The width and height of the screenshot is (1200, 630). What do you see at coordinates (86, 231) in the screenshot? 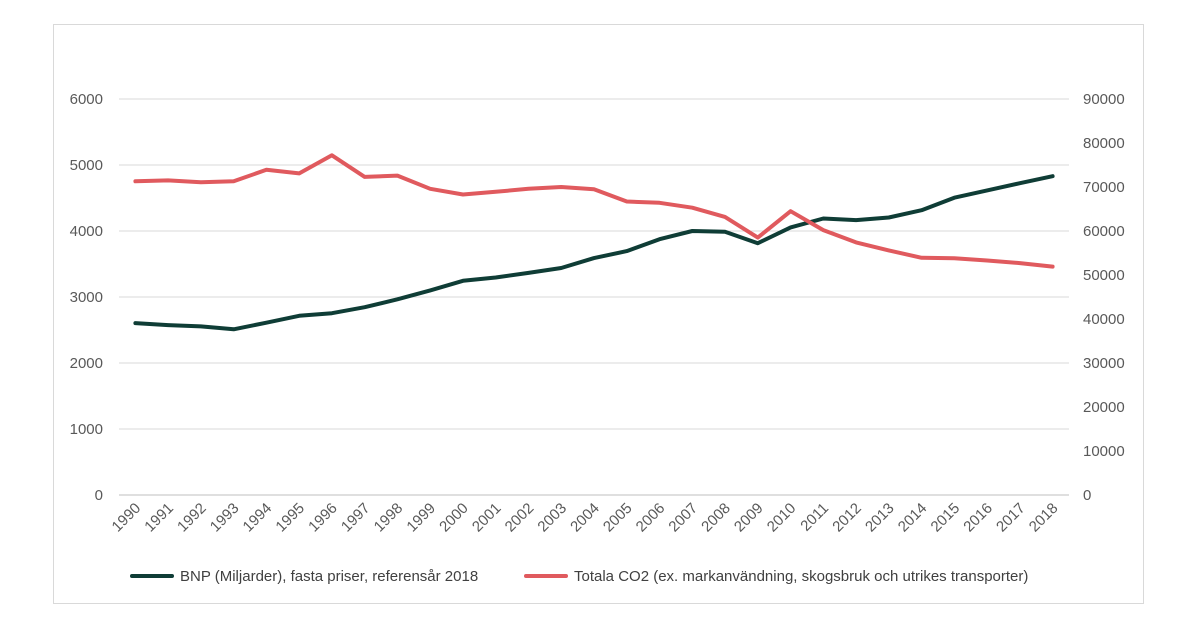
I see `left-tick-label: 4000` at bounding box center [86, 231].